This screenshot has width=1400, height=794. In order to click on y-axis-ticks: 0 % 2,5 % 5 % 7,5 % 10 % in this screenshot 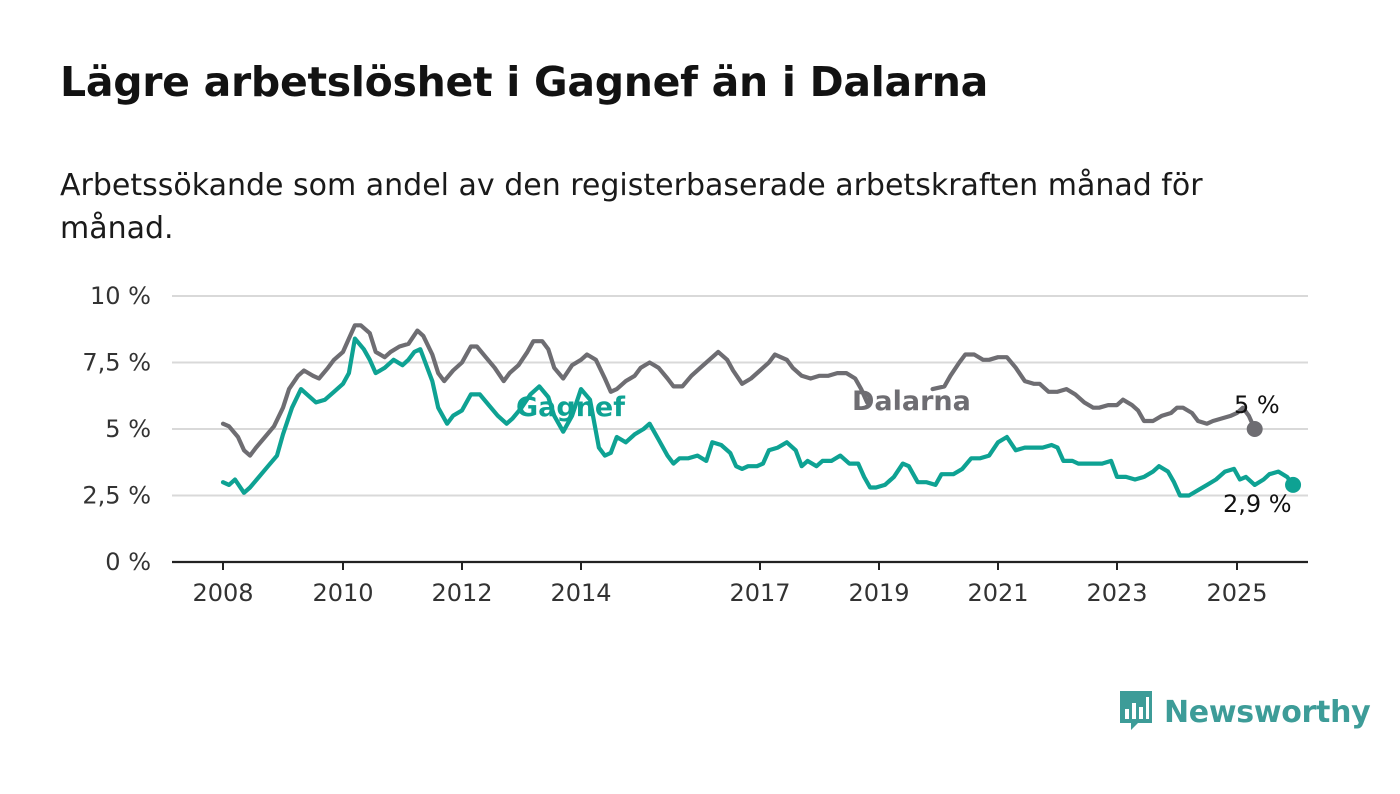, I will do `click(116, 429)`.